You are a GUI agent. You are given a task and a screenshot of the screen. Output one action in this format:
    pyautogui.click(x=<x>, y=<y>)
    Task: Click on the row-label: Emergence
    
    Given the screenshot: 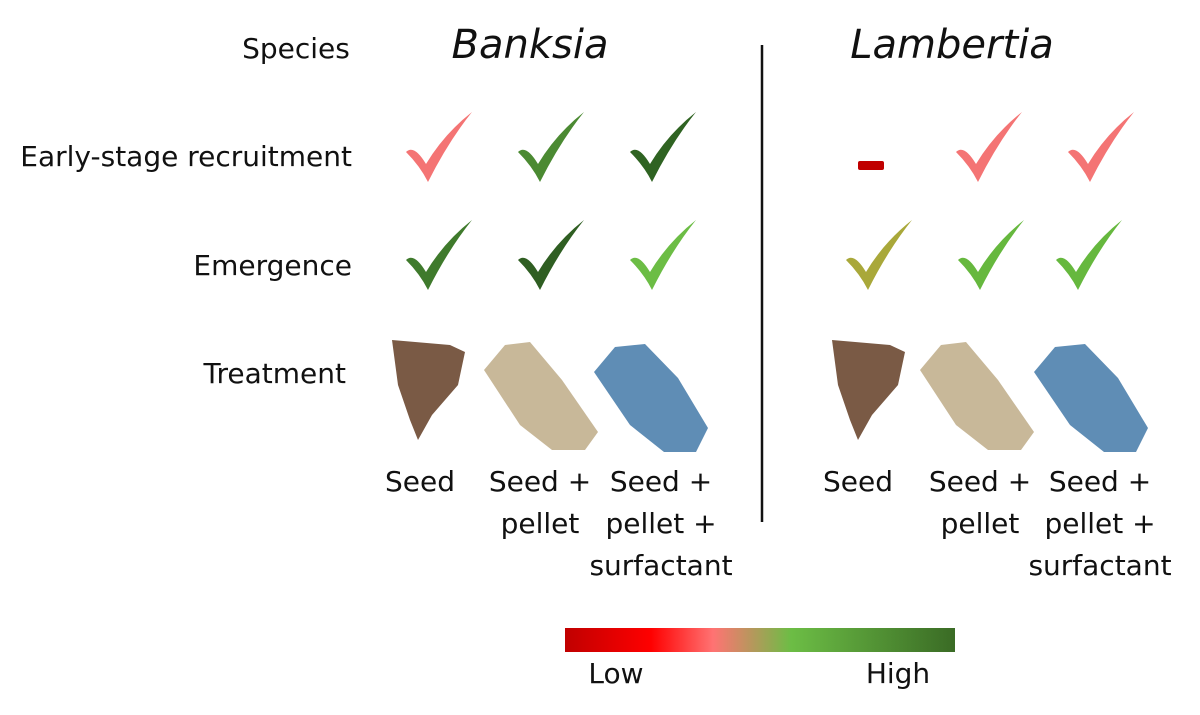 What is the action you would take?
    pyautogui.click(x=272, y=265)
    